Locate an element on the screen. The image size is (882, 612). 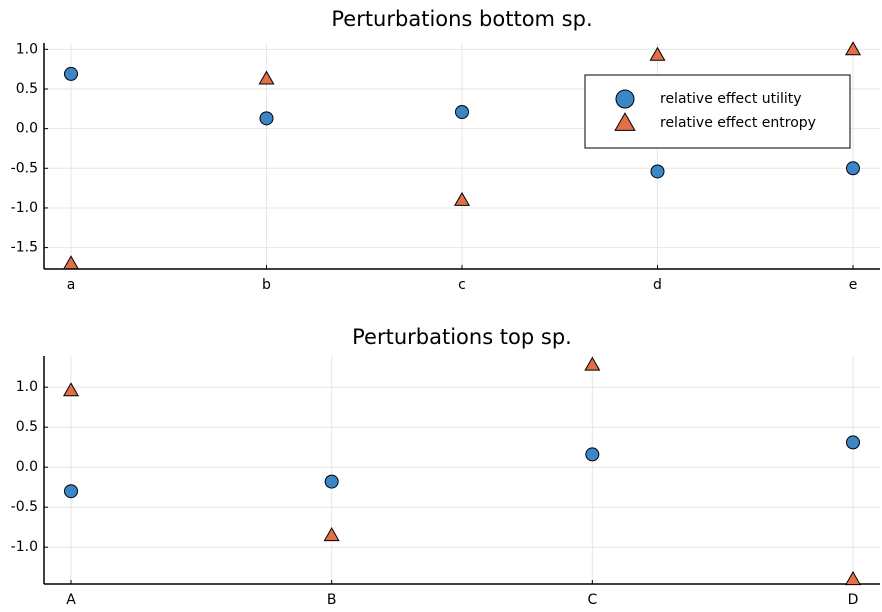
x-tick-label: a is located at coordinates (71, 285).